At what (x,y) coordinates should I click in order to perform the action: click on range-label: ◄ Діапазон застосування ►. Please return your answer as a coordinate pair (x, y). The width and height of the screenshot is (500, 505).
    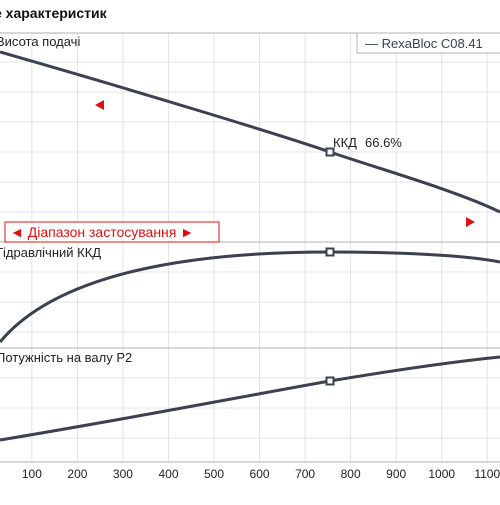
    Looking at the image, I should click on (102, 232).